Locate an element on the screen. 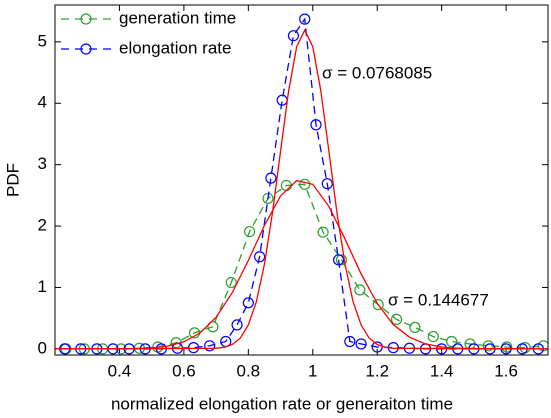 The height and width of the screenshot is (418, 551). x-tick-label: 1.6 is located at coordinates (506, 370).